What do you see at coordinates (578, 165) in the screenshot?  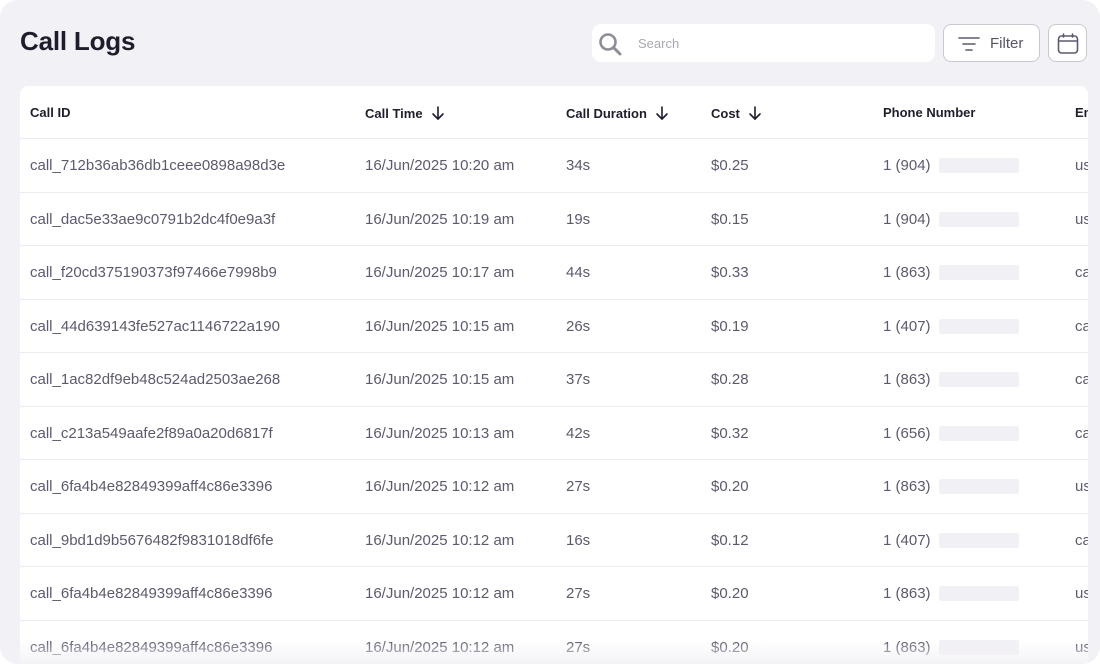 I see `cell-call-duration: 34s` at bounding box center [578, 165].